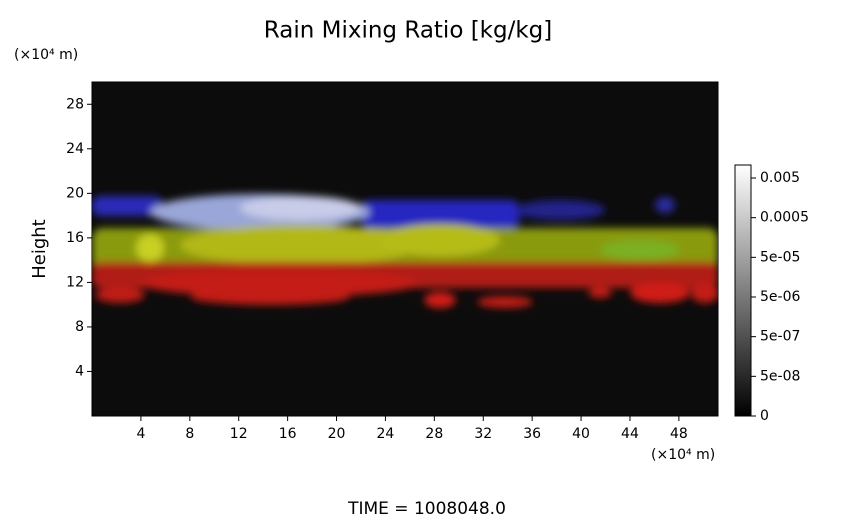 The width and height of the screenshot is (854, 523). What do you see at coordinates (780, 257) in the screenshot?
I see `colorbar-tick-label: 5e-05` at bounding box center [780, 257].